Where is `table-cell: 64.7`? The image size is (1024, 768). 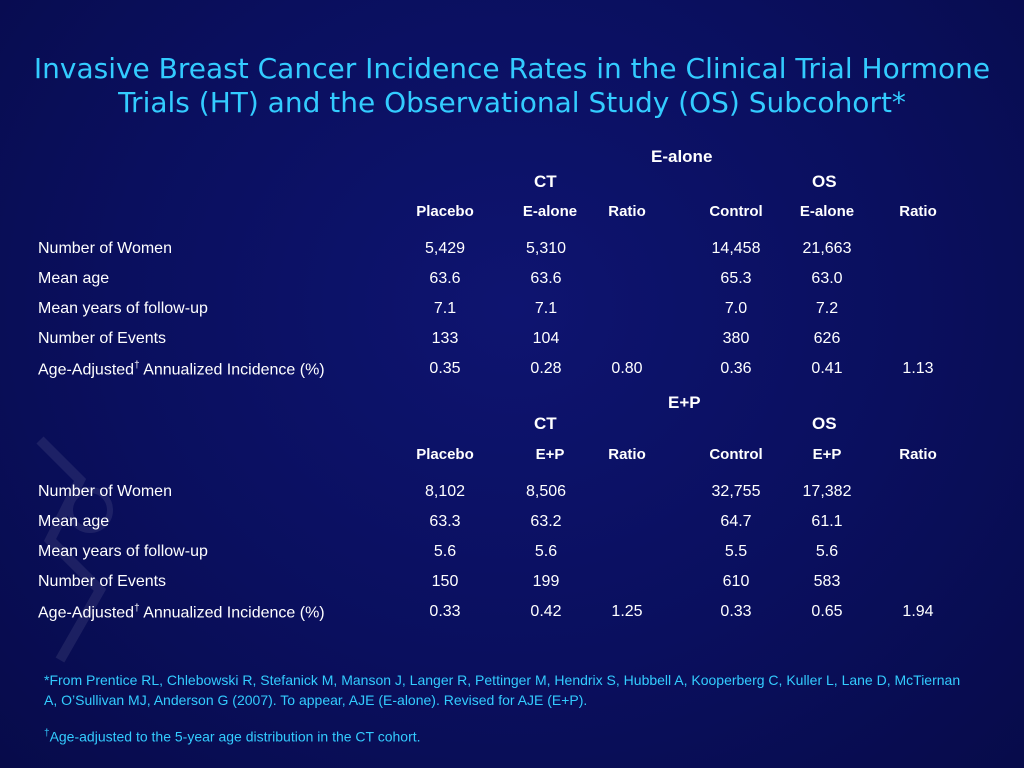
table-cell: 64.7 is located at coordinates (736, 521).